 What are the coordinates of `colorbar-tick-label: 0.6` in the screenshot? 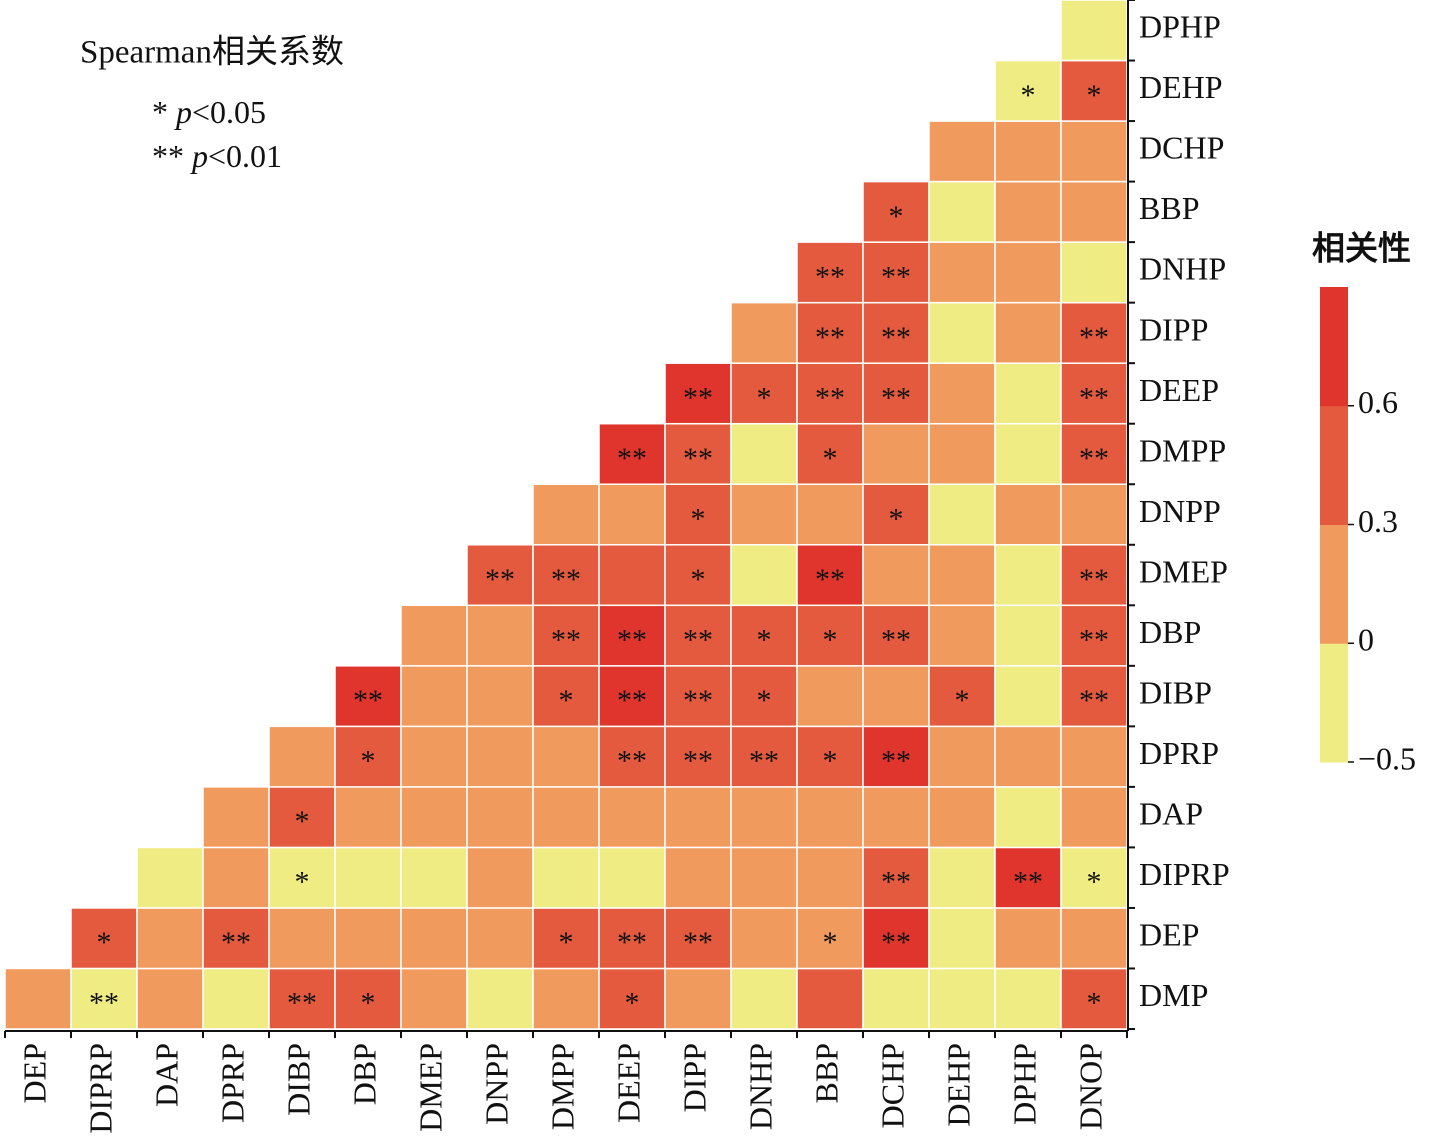 It's located at (1378, 402).